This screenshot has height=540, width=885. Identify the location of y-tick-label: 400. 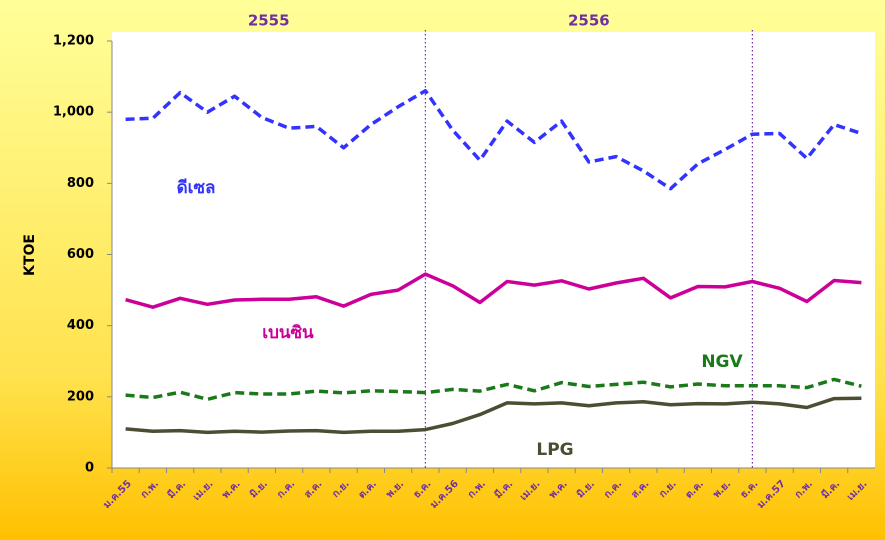
(80, 325).